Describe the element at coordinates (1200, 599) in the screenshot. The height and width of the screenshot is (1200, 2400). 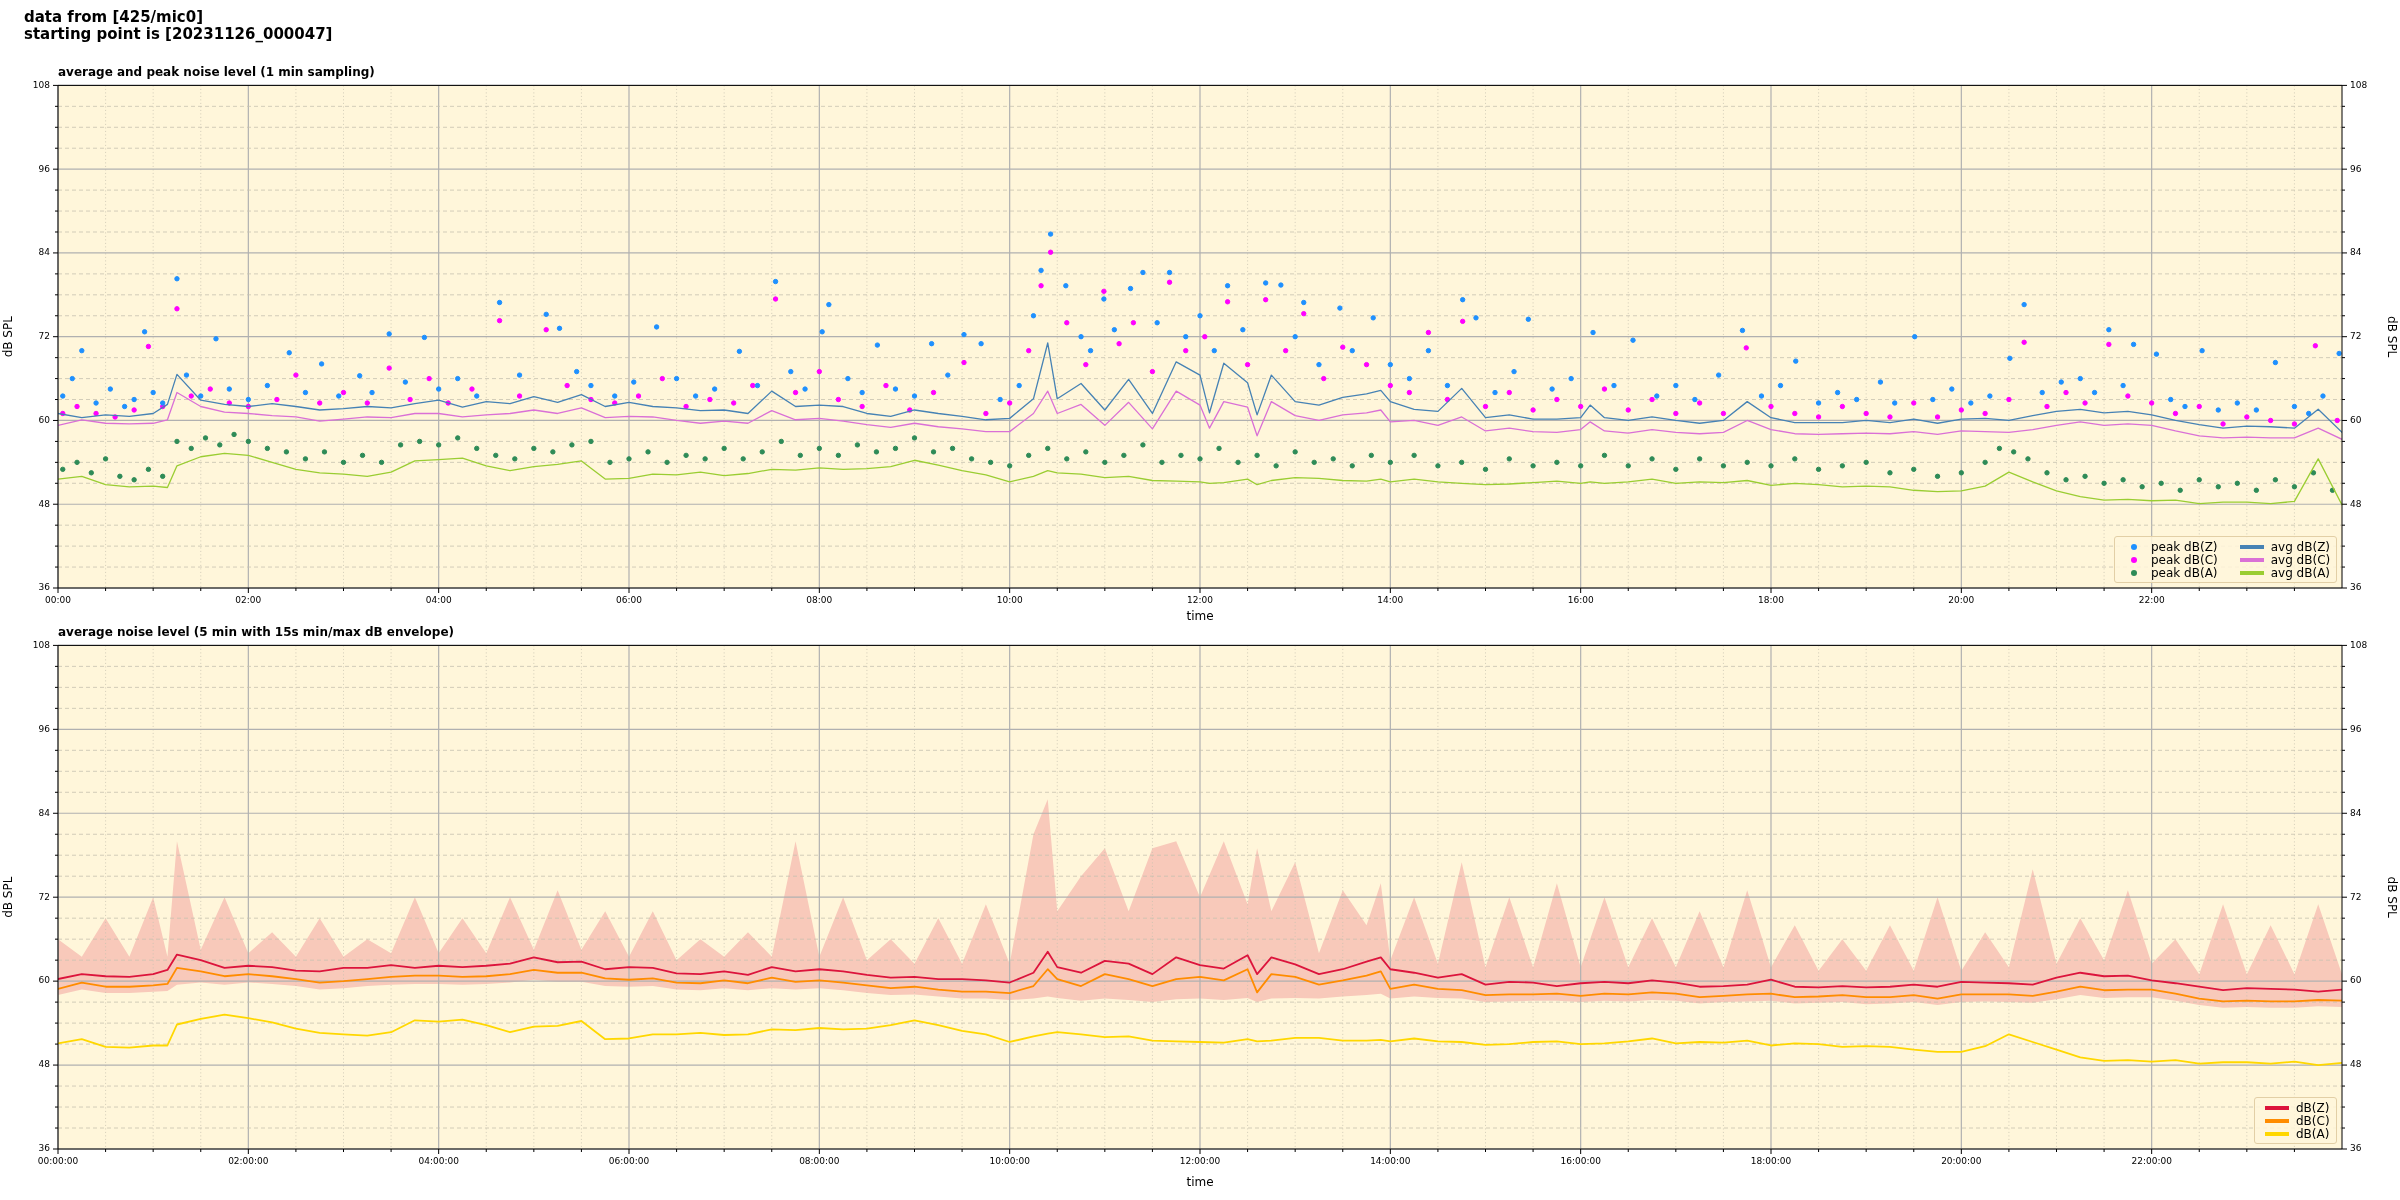
I see `x-tick-label: 12:00` at that location.